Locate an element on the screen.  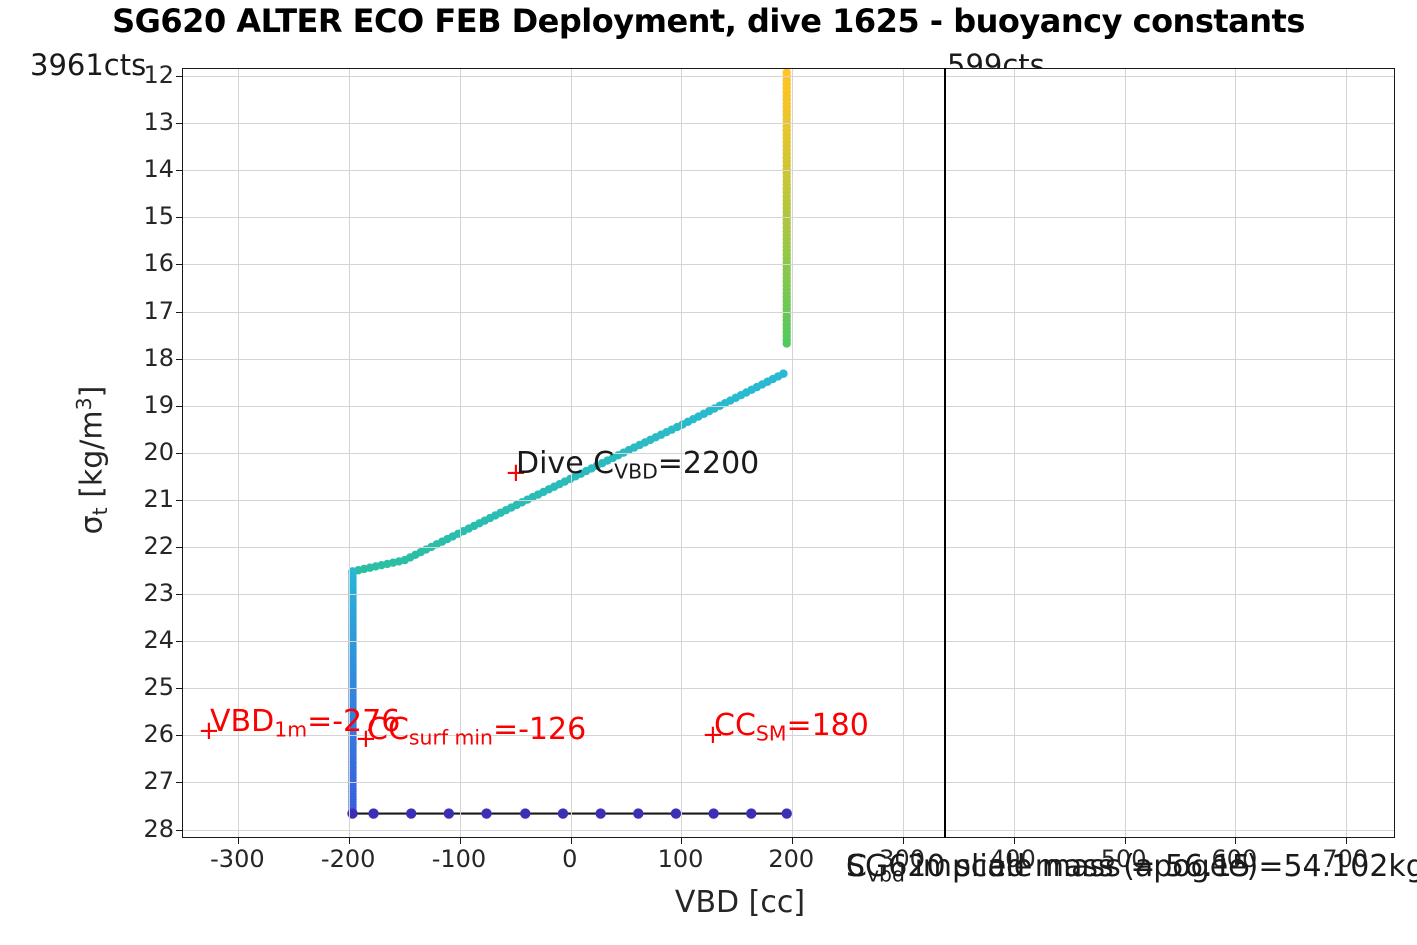
cvbd-implied-mass-text: implied mass (apogee)=54.102kg is located at coordinates (1160, 866).